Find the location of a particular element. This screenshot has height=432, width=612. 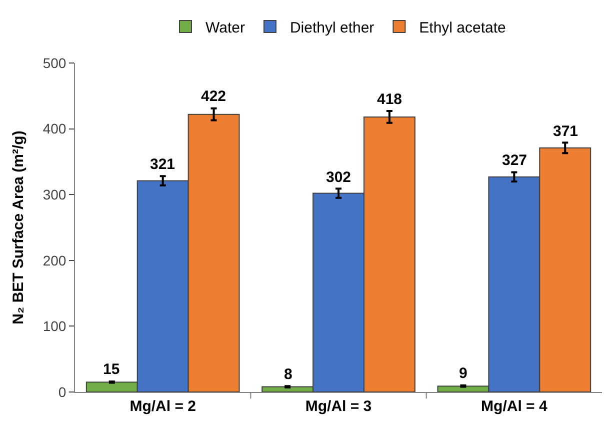

data-label: 422 is located at coordinates (213, 96).